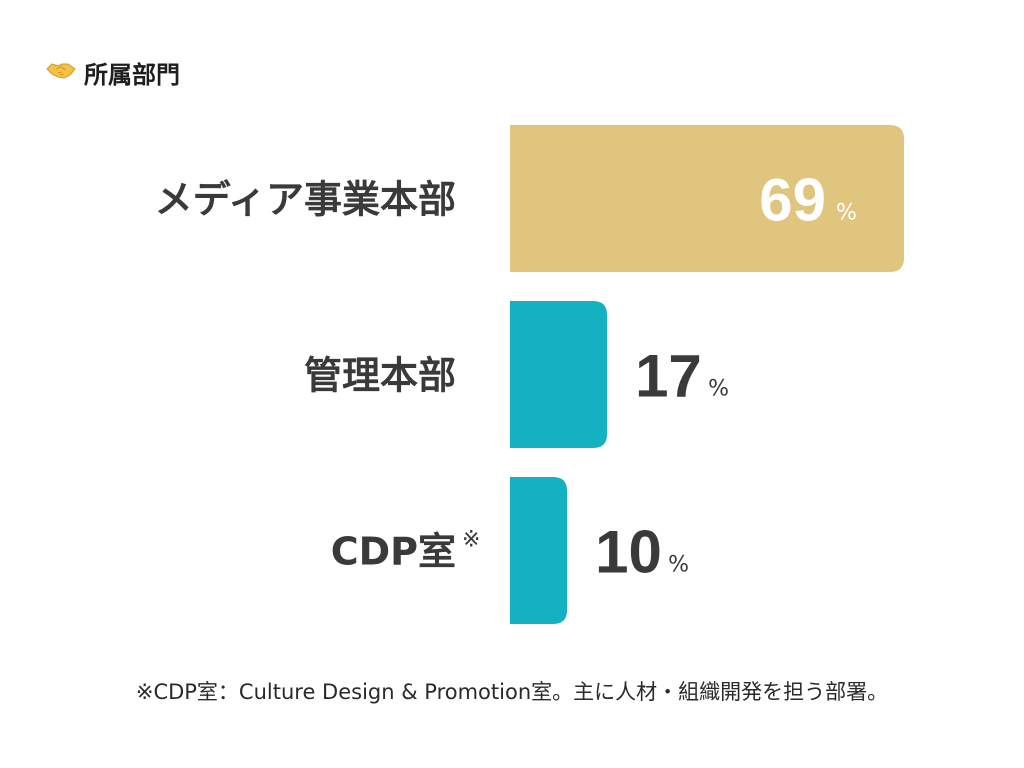  What do you see at coordinates (668, 376) in the screenshot?
I see `value-label: 17` at bounding box center [668, 376].